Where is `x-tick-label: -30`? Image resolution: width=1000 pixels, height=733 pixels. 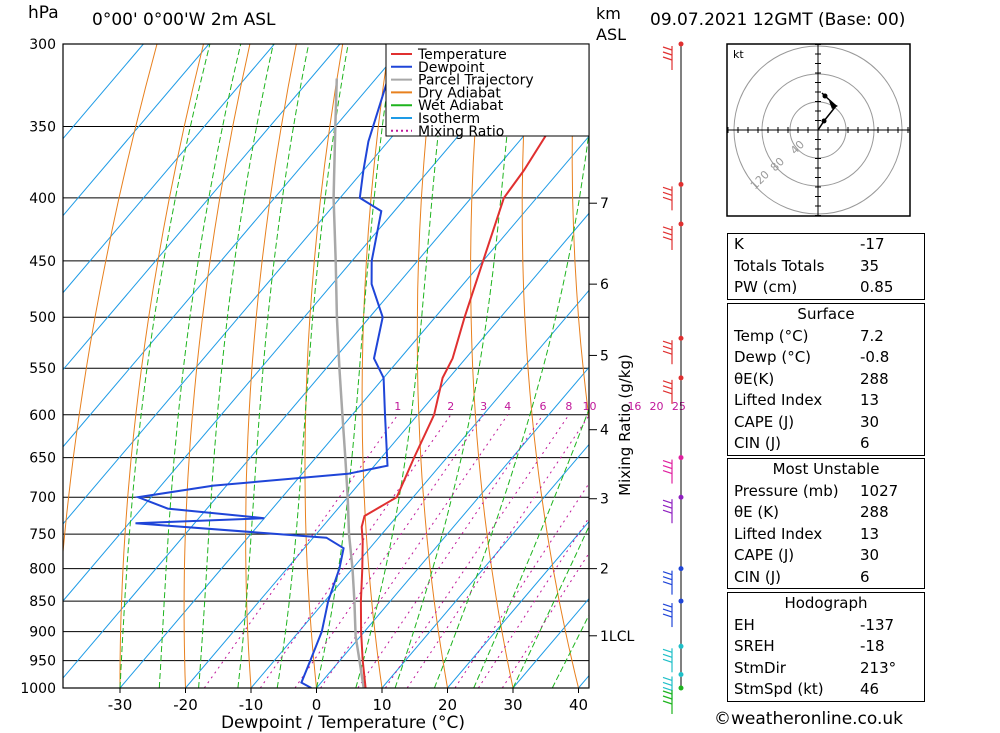
x-tick-label: -30 is located at coordinates (120, 705).